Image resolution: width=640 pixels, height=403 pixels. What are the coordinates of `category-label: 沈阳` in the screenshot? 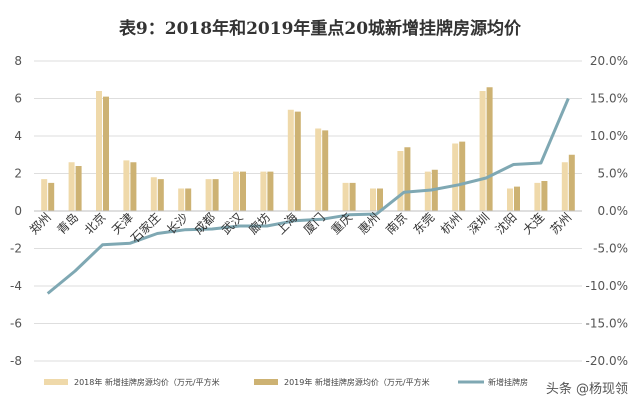 It's located at (506, 224).